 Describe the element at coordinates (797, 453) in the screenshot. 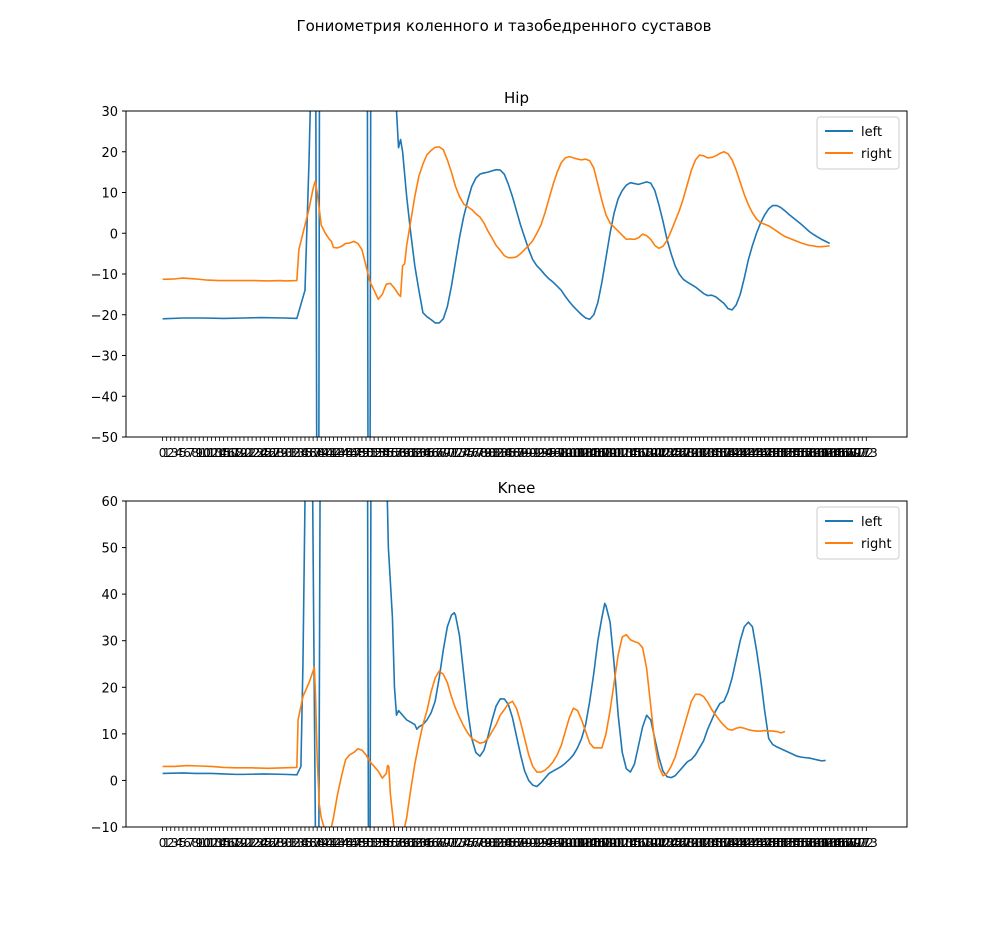

I see `hip-xtick-label: 156` at that location.